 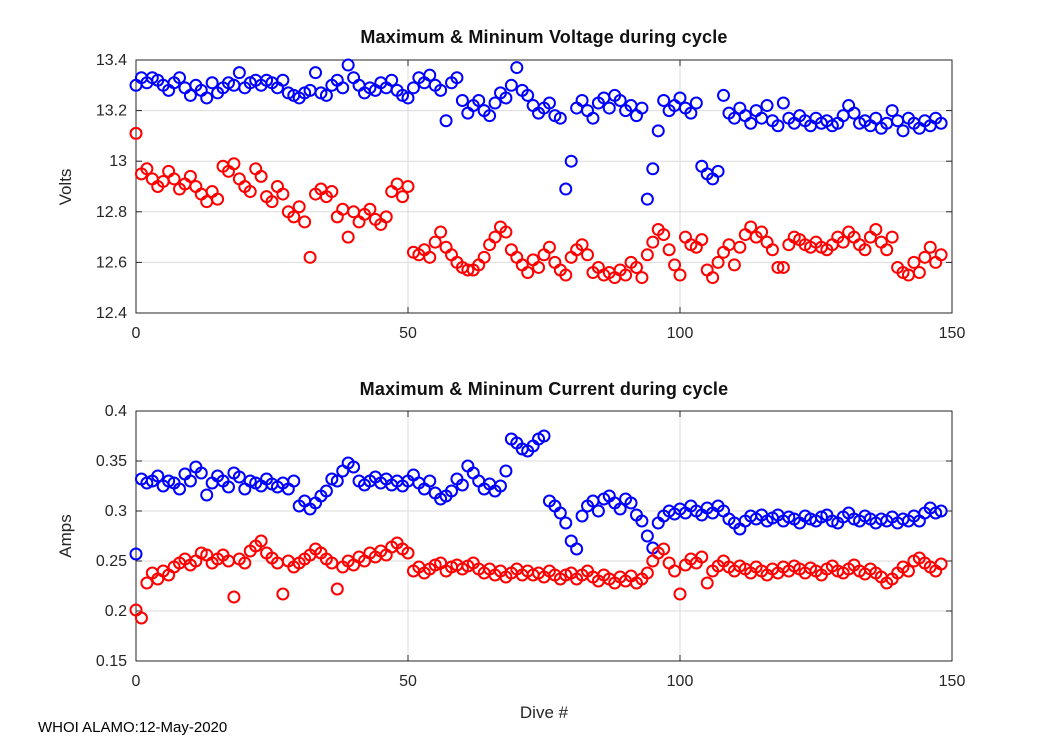 I want to click on y-tick-label: 0.15, so click(x=111, y=661).